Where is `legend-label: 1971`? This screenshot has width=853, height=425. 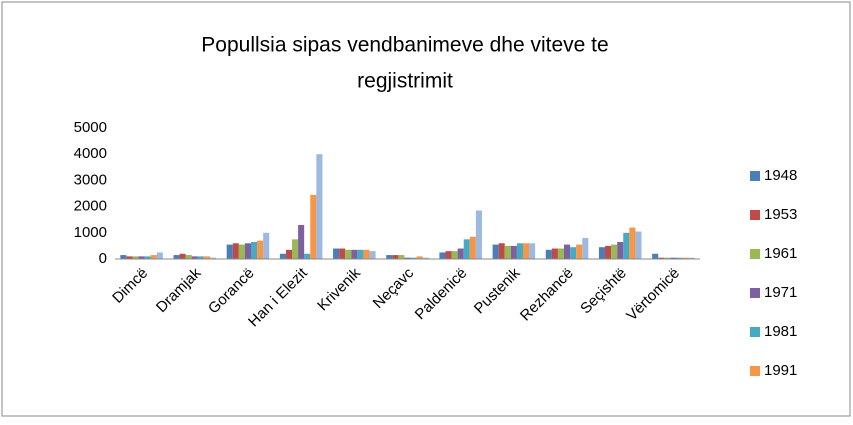
legend-label: 1971 is located at coordinates (780, 292).